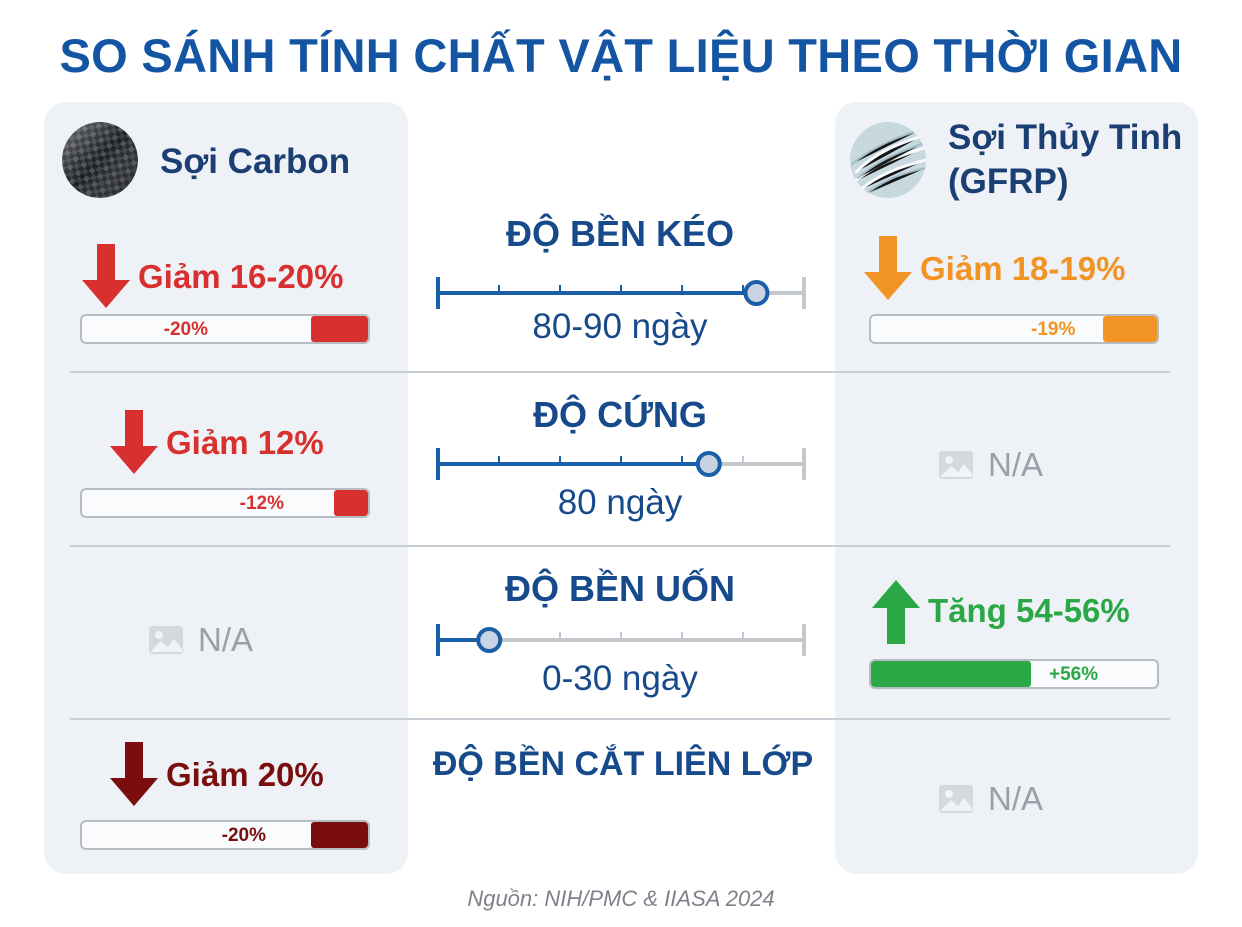 Image resolution: width=1242 pixels, height=927 pixels. What do you see at coordinates (623, 764) in the screenshot?
I see `metric-label: ĐỘ BỀN CẮT LIÊN LỚP` at bounding box center [623, 764].